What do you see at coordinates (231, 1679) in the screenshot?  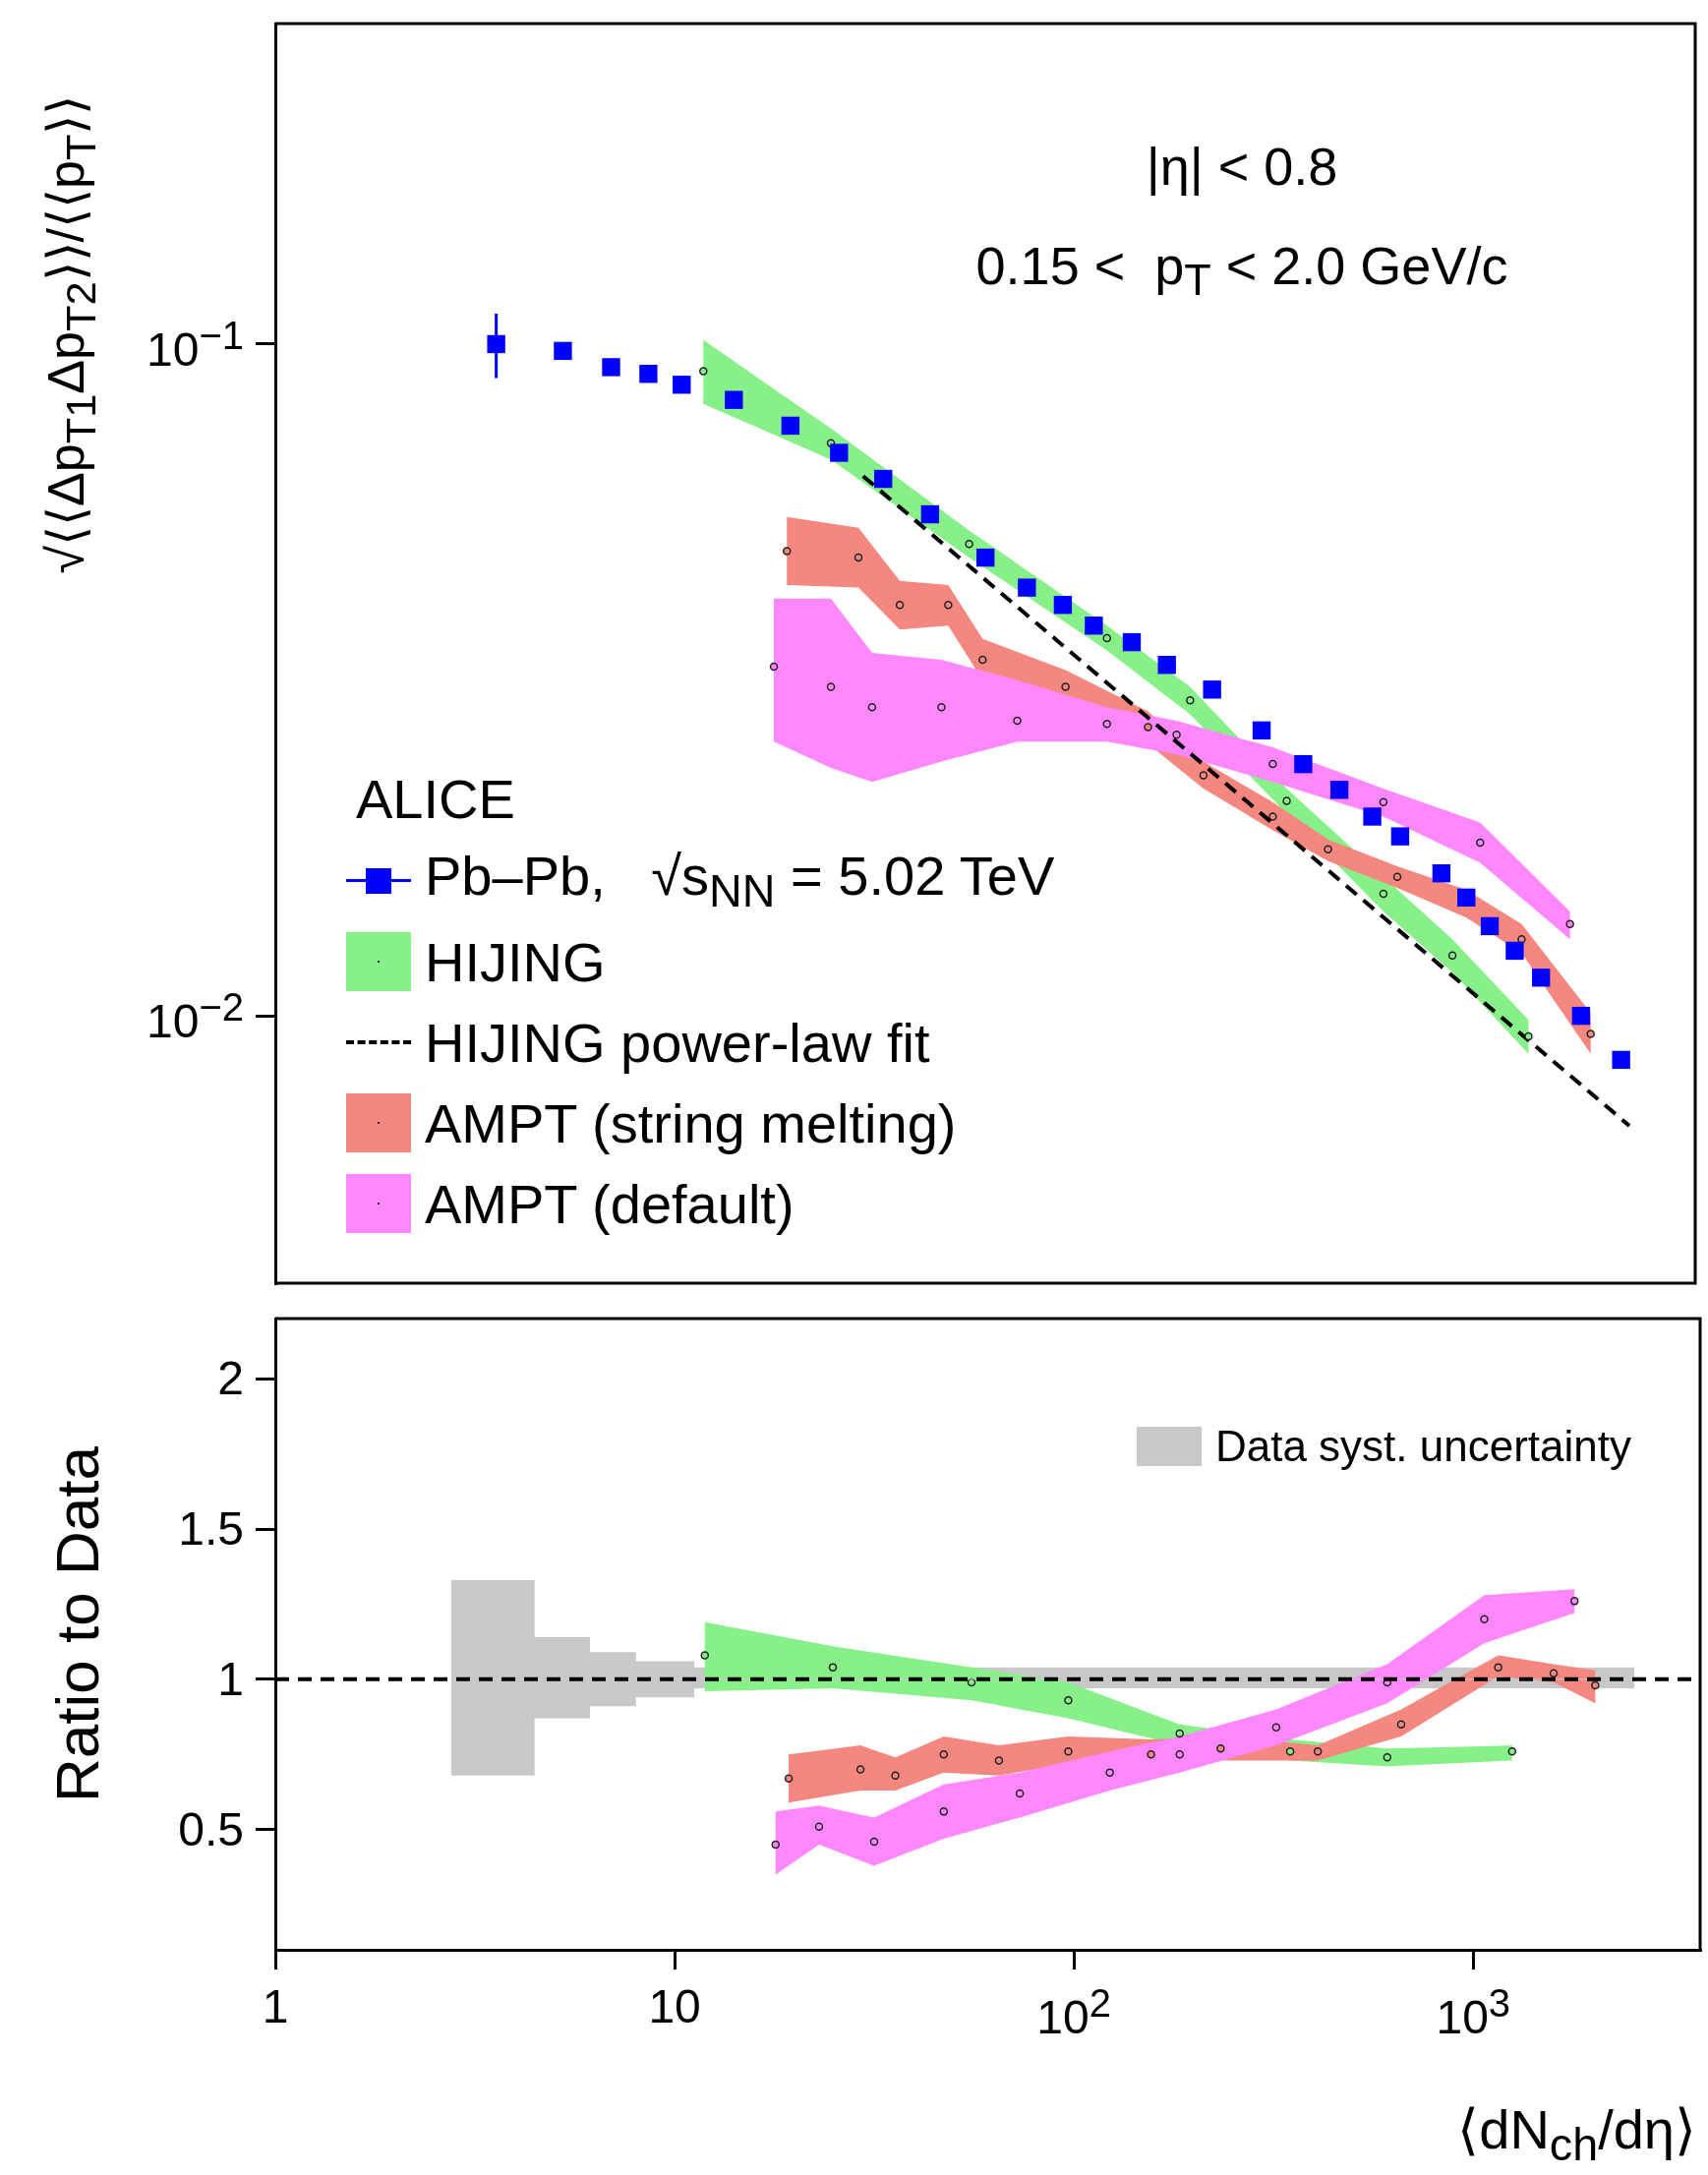 I see `y-tick-label: 1` at bounding box center [231, 1679].